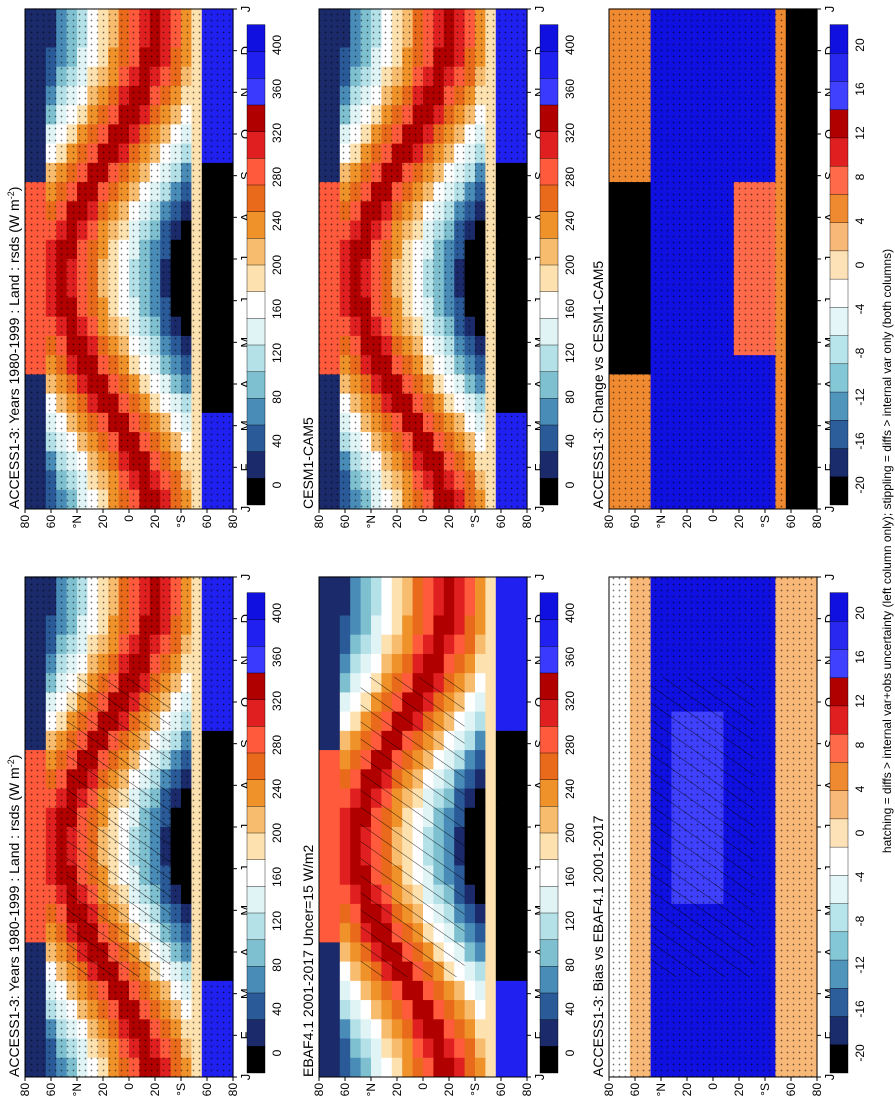 Image resolution: width=895 pixels, height=1102 pixels. What do you see at coordinates (860, 701) in the screenshot?
I see `colorbar-label: 12` at bounding box center [860, 701].